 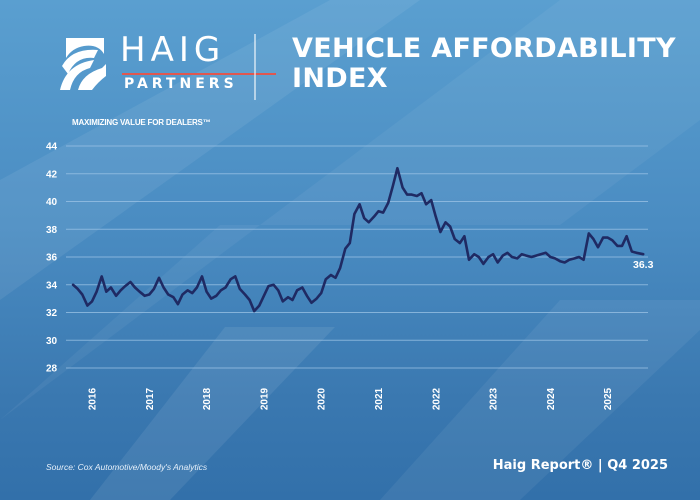 I want to click on x-tick-label: 2016, so click(x=93, y=398).